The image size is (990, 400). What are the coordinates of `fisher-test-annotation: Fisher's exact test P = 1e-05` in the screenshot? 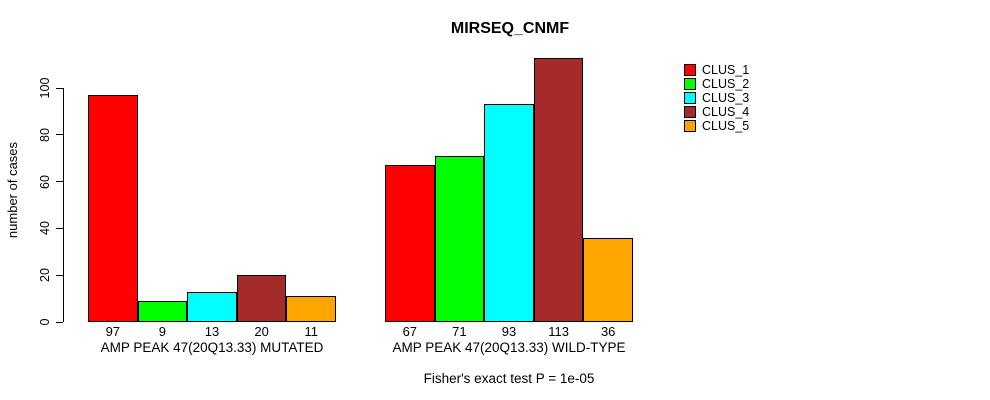 It's located at (509, 378).